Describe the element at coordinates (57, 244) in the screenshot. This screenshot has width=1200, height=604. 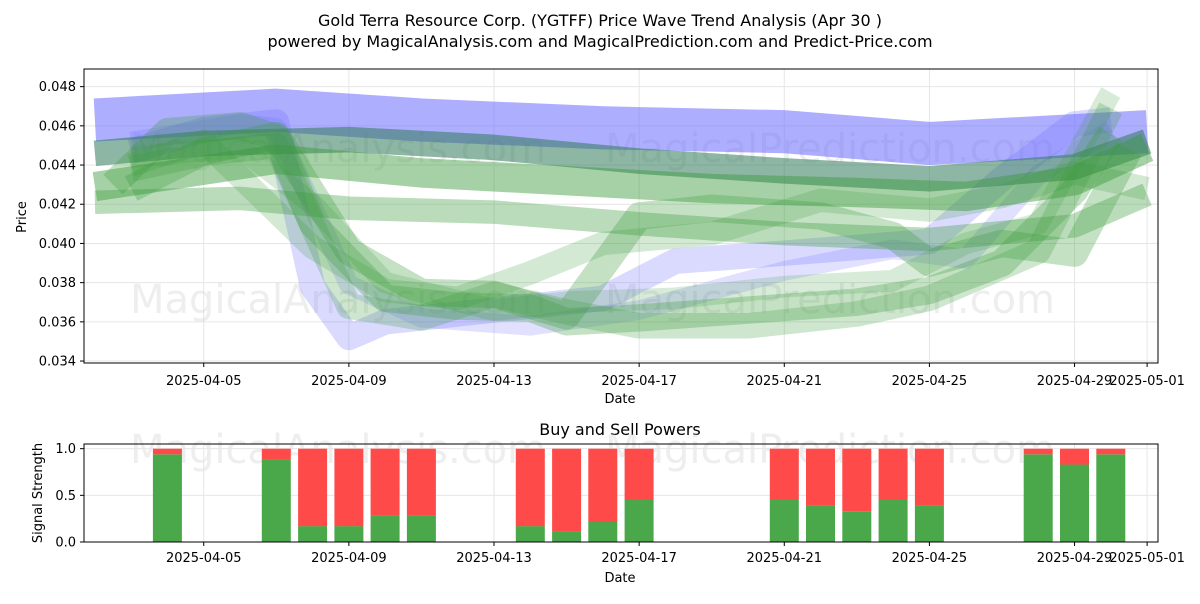
I see `price-y-tick-label: 0.040` at that location.